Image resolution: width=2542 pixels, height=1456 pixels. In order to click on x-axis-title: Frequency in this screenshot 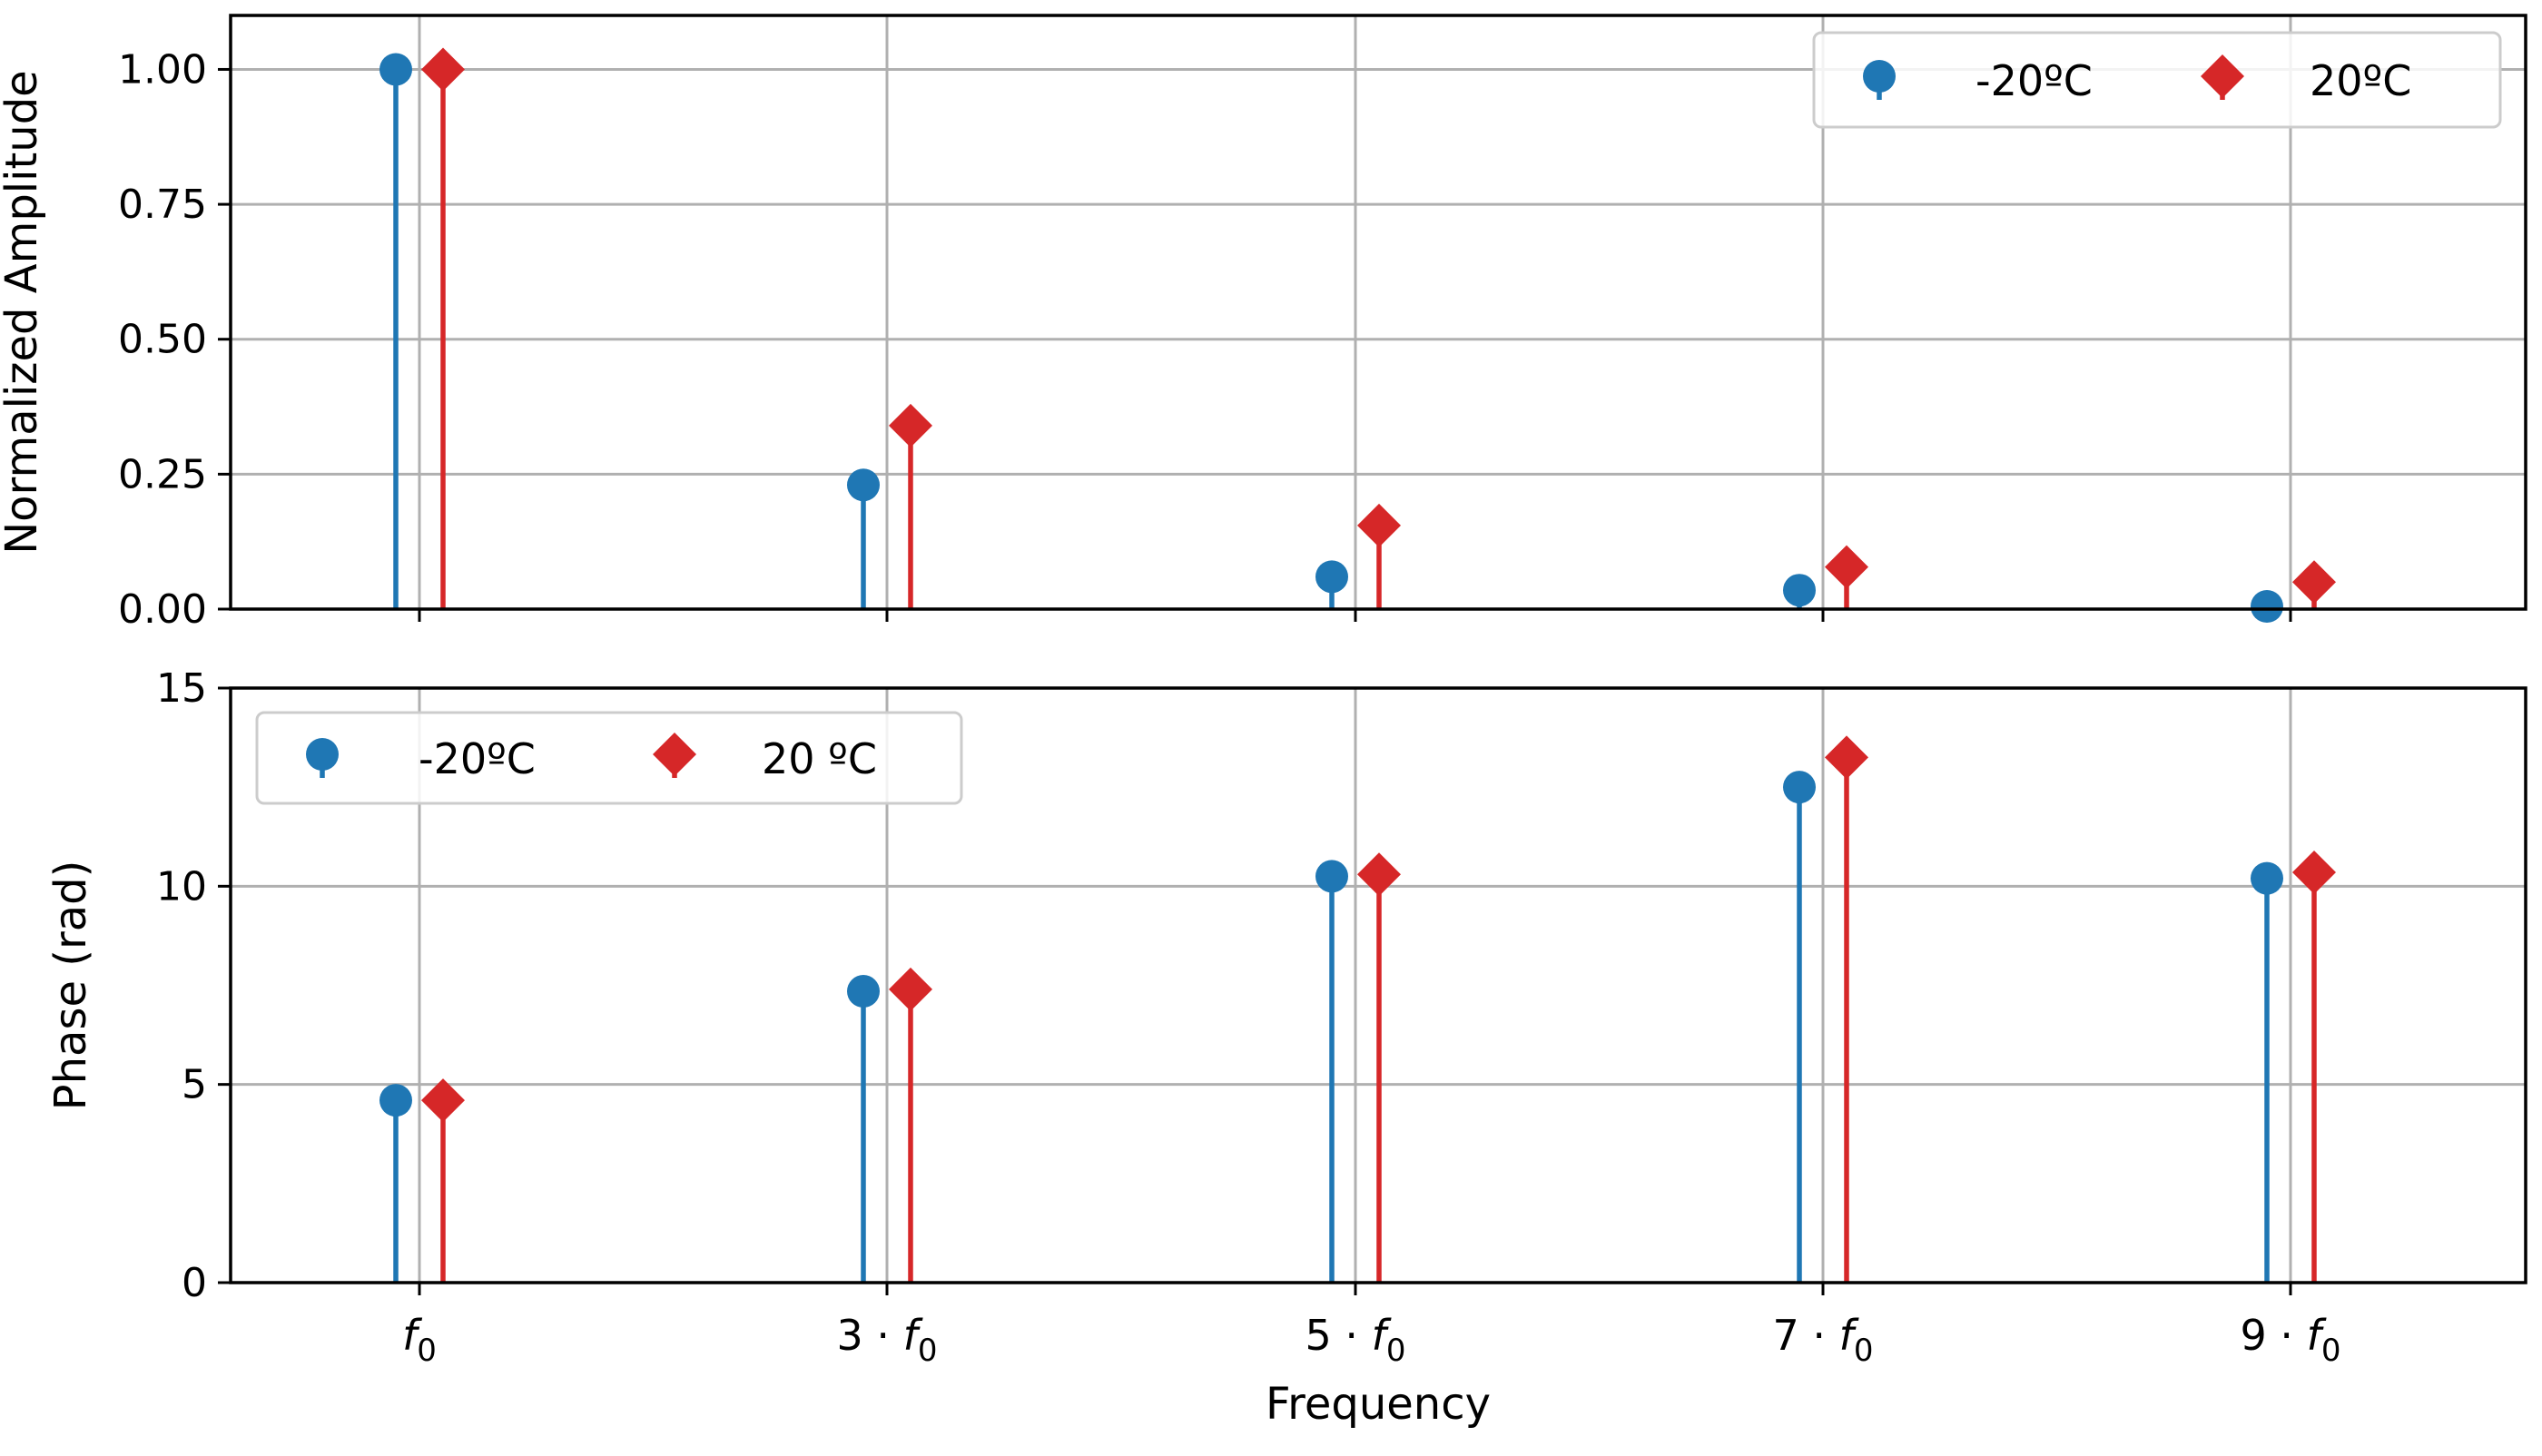, I will do `click(1378, 1404)`.